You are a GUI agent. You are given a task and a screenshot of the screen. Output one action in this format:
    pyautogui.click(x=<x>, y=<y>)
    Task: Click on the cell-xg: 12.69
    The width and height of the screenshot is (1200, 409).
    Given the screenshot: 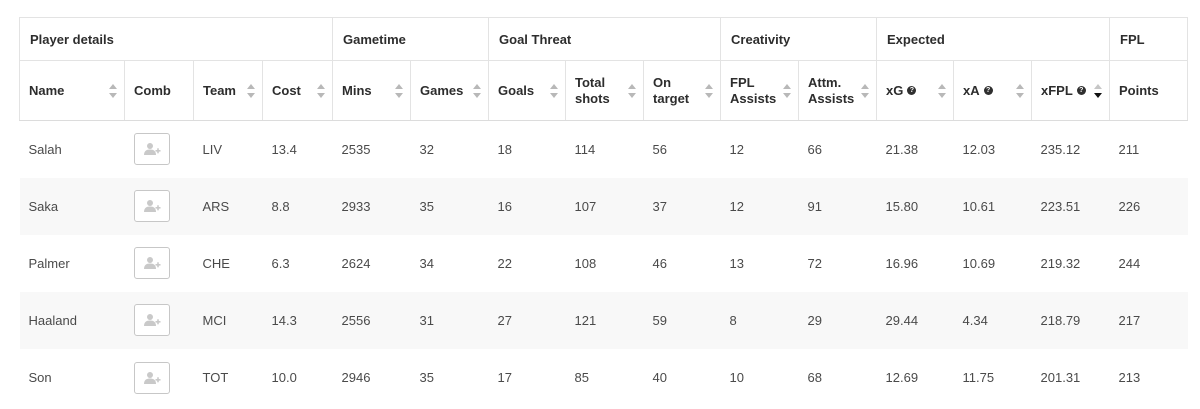 What is the action you would take?
    pyautogui.click(x=902, y=377)
    